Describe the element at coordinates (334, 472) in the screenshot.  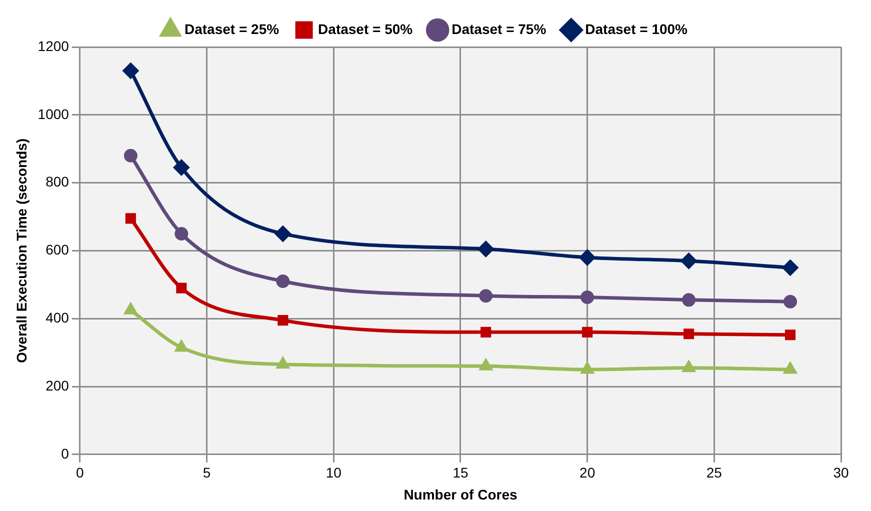
I see `x-tick-label: 10` at that location.